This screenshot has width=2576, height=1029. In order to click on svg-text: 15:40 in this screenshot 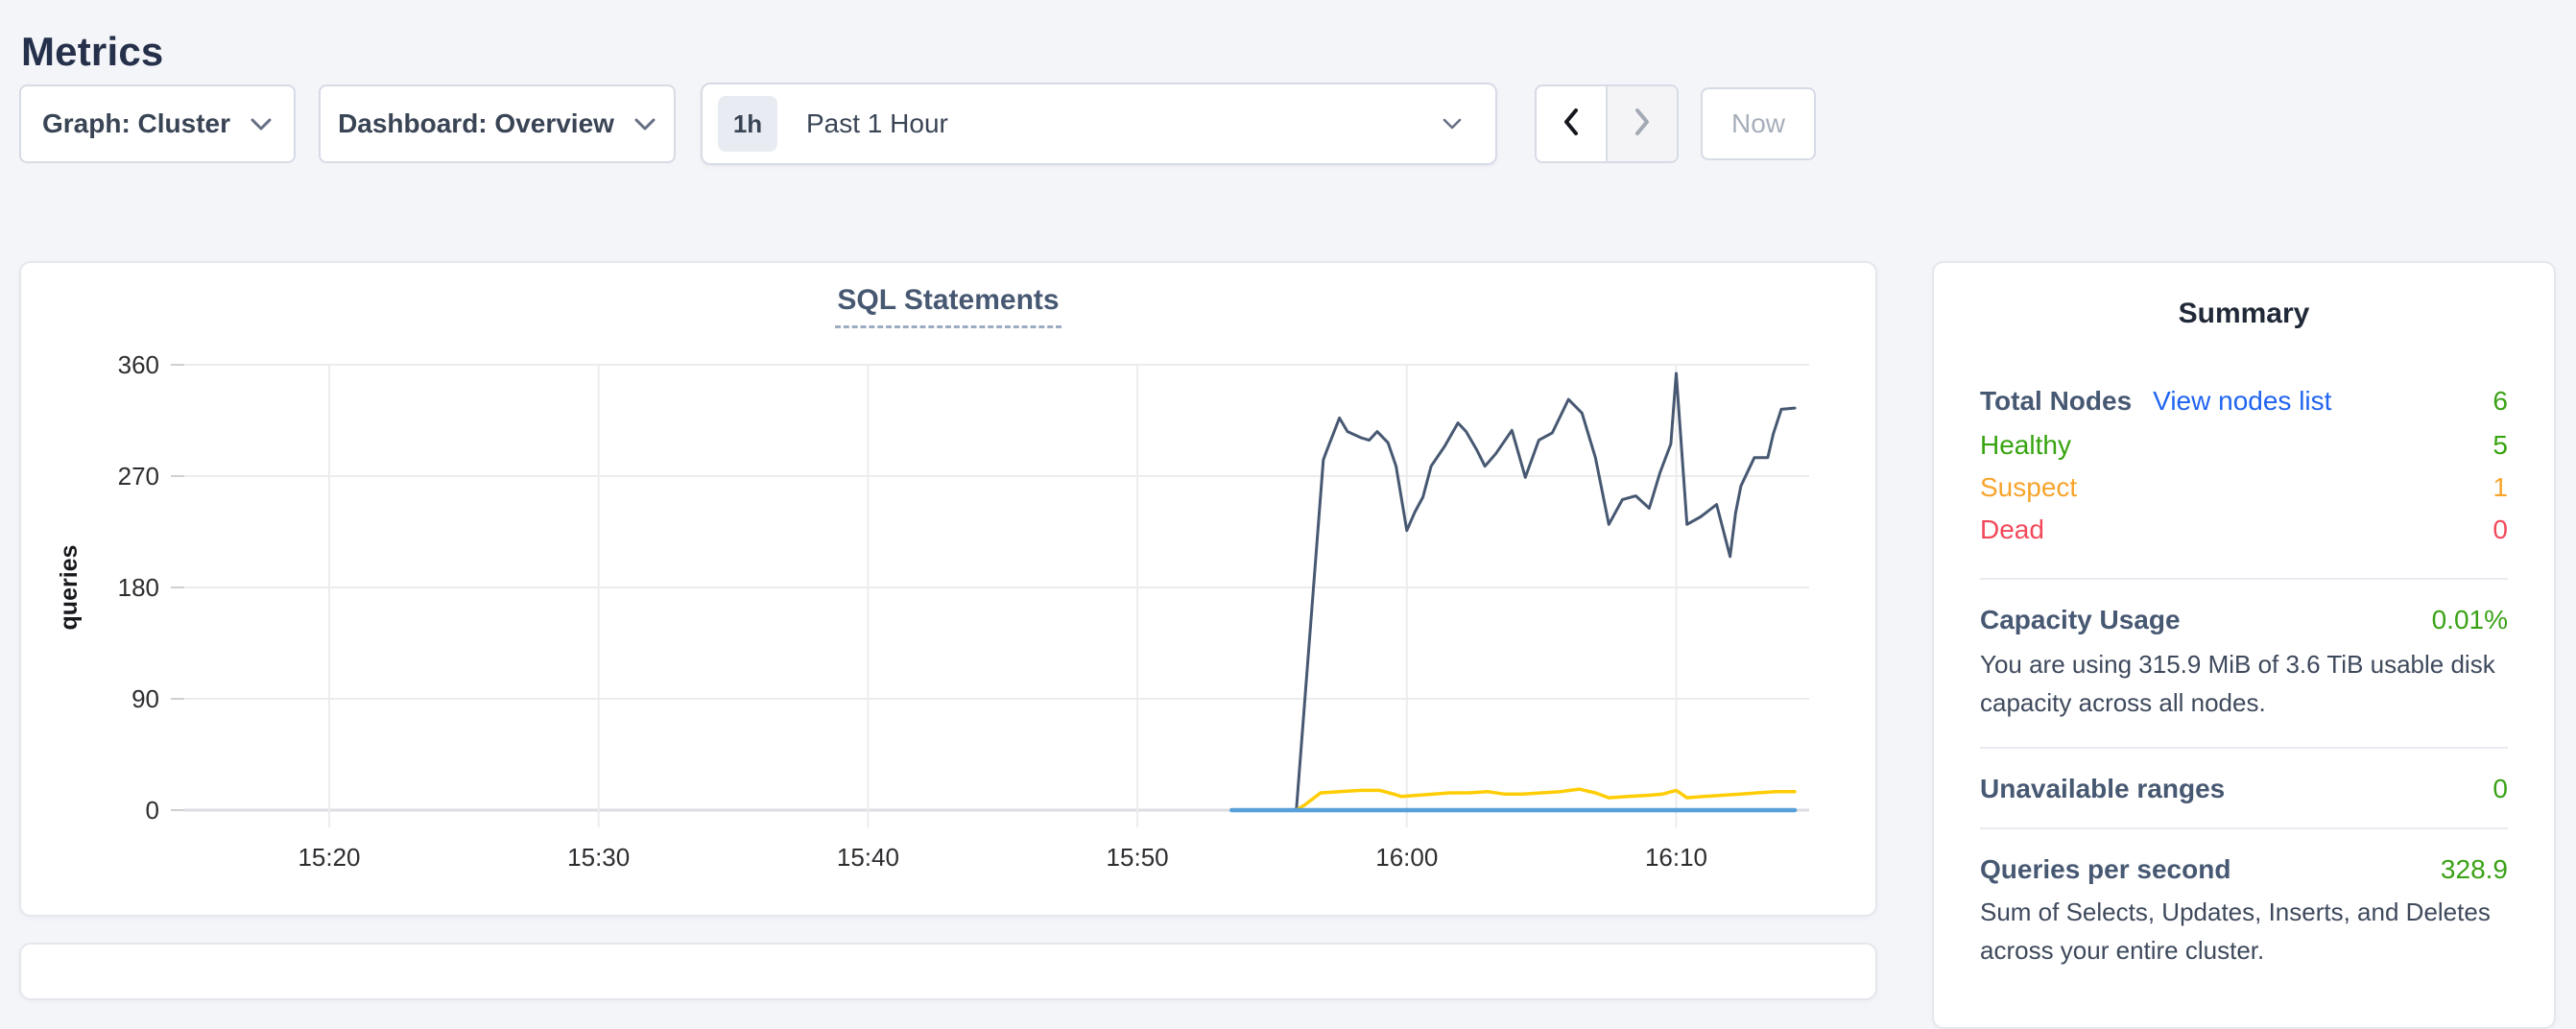, I will do `click(868, 857)`.